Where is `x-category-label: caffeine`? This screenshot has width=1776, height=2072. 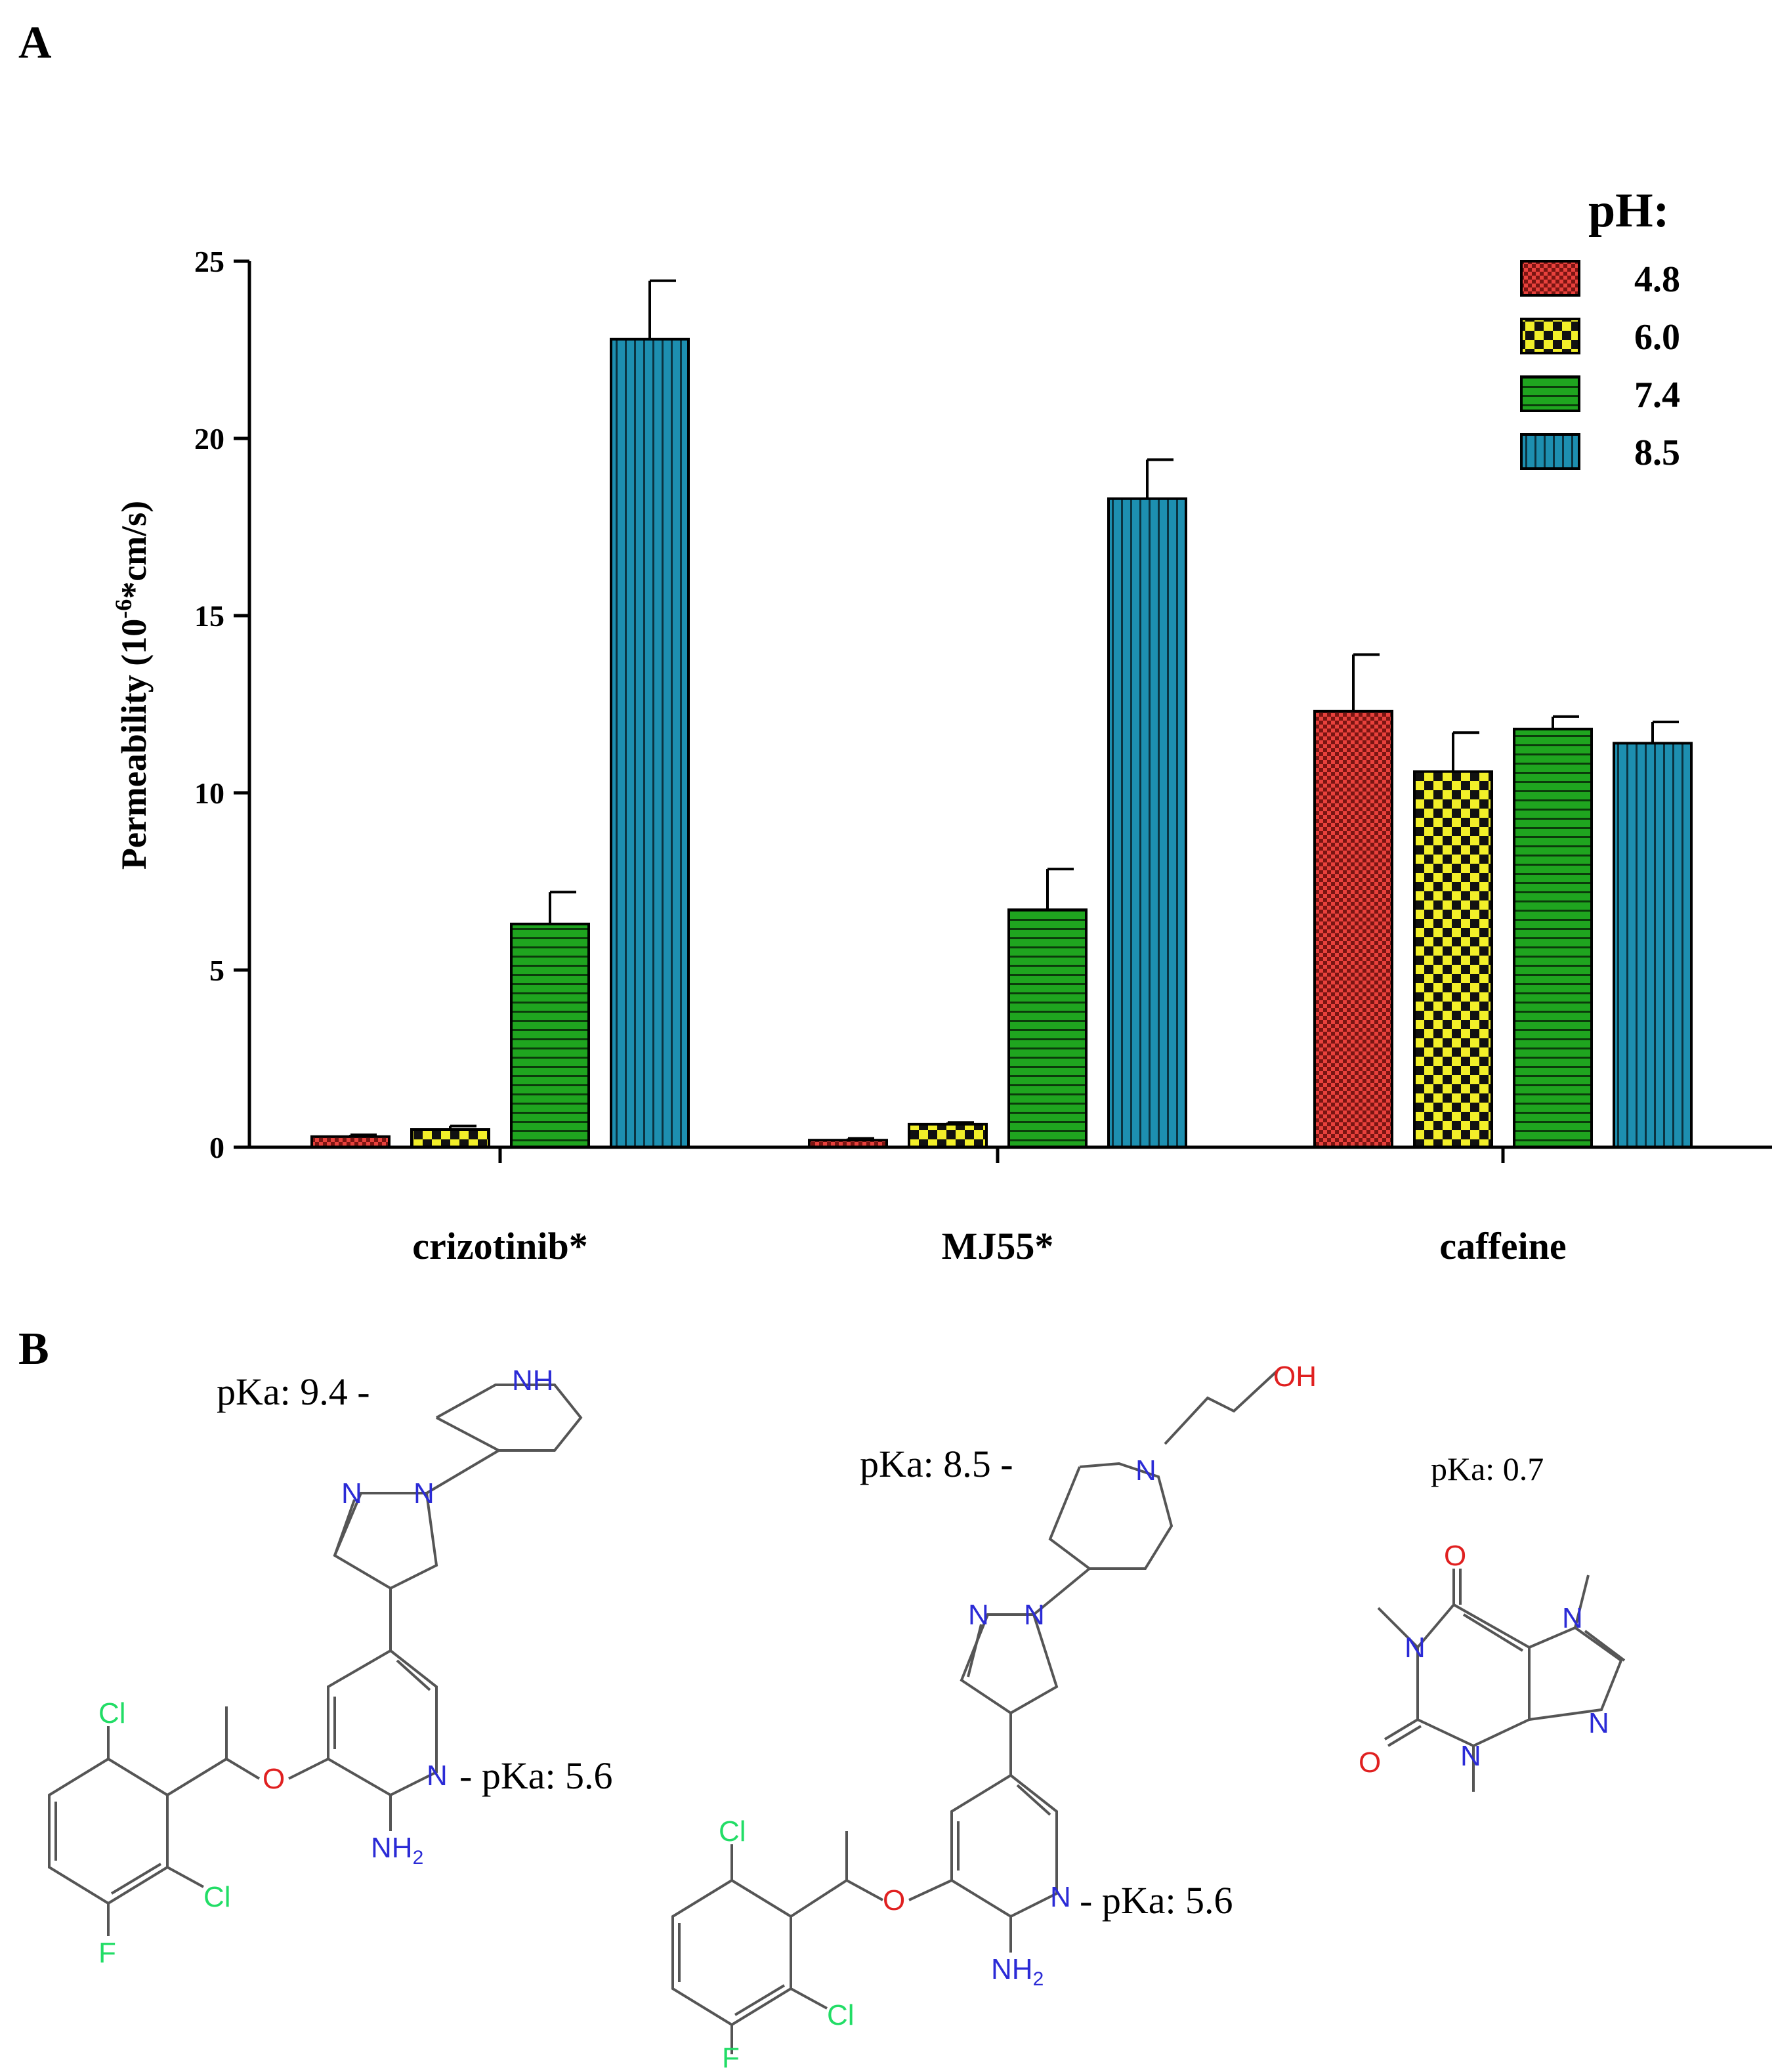
x-category-label: caffeine is located at coordinates (1502, 1246).